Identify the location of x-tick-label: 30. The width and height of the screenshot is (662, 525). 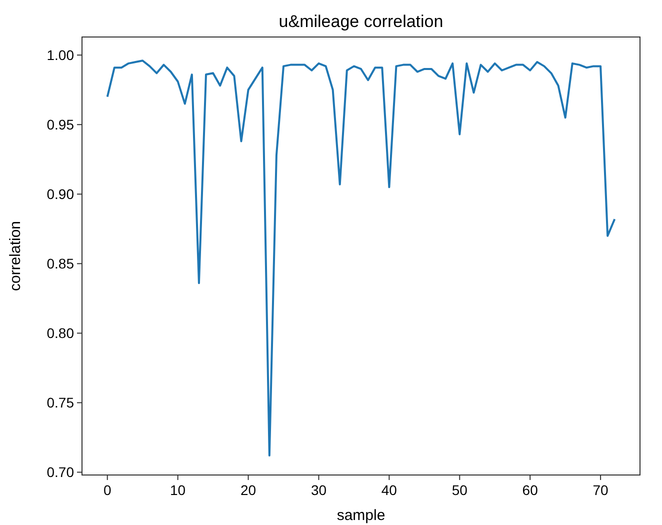
(318, 490).